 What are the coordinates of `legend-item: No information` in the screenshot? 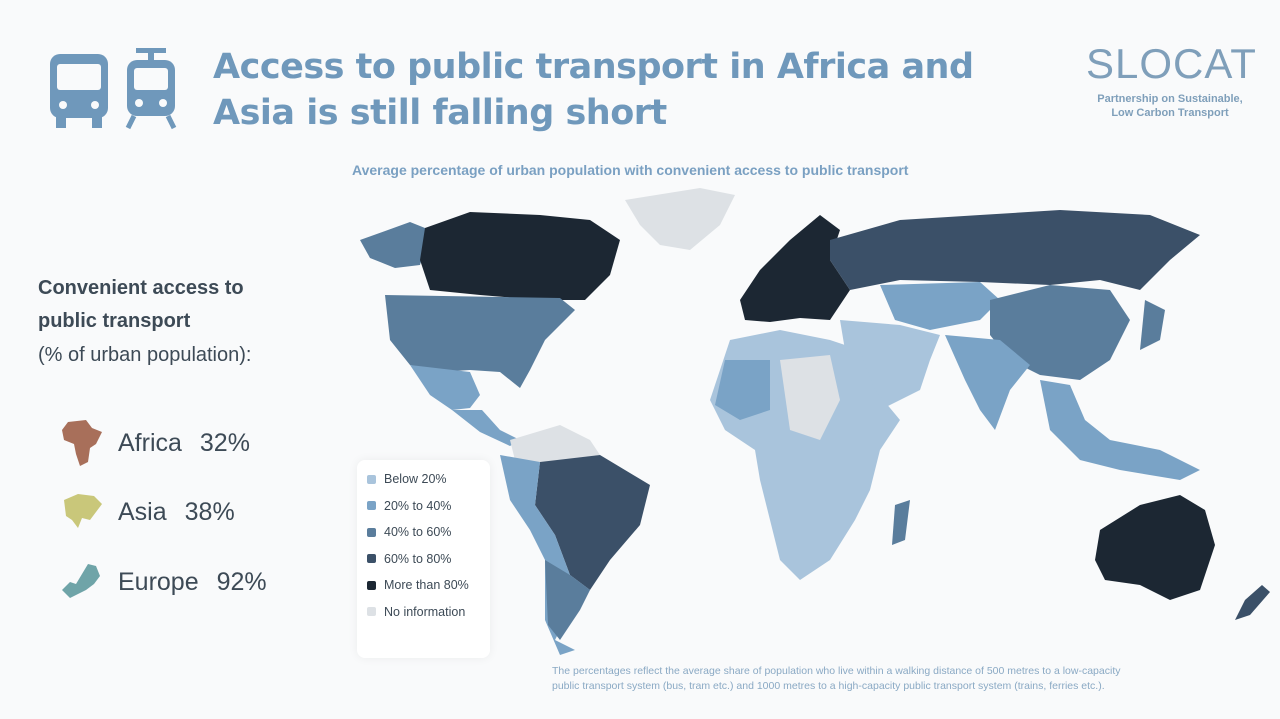 It's located at (423, 612).